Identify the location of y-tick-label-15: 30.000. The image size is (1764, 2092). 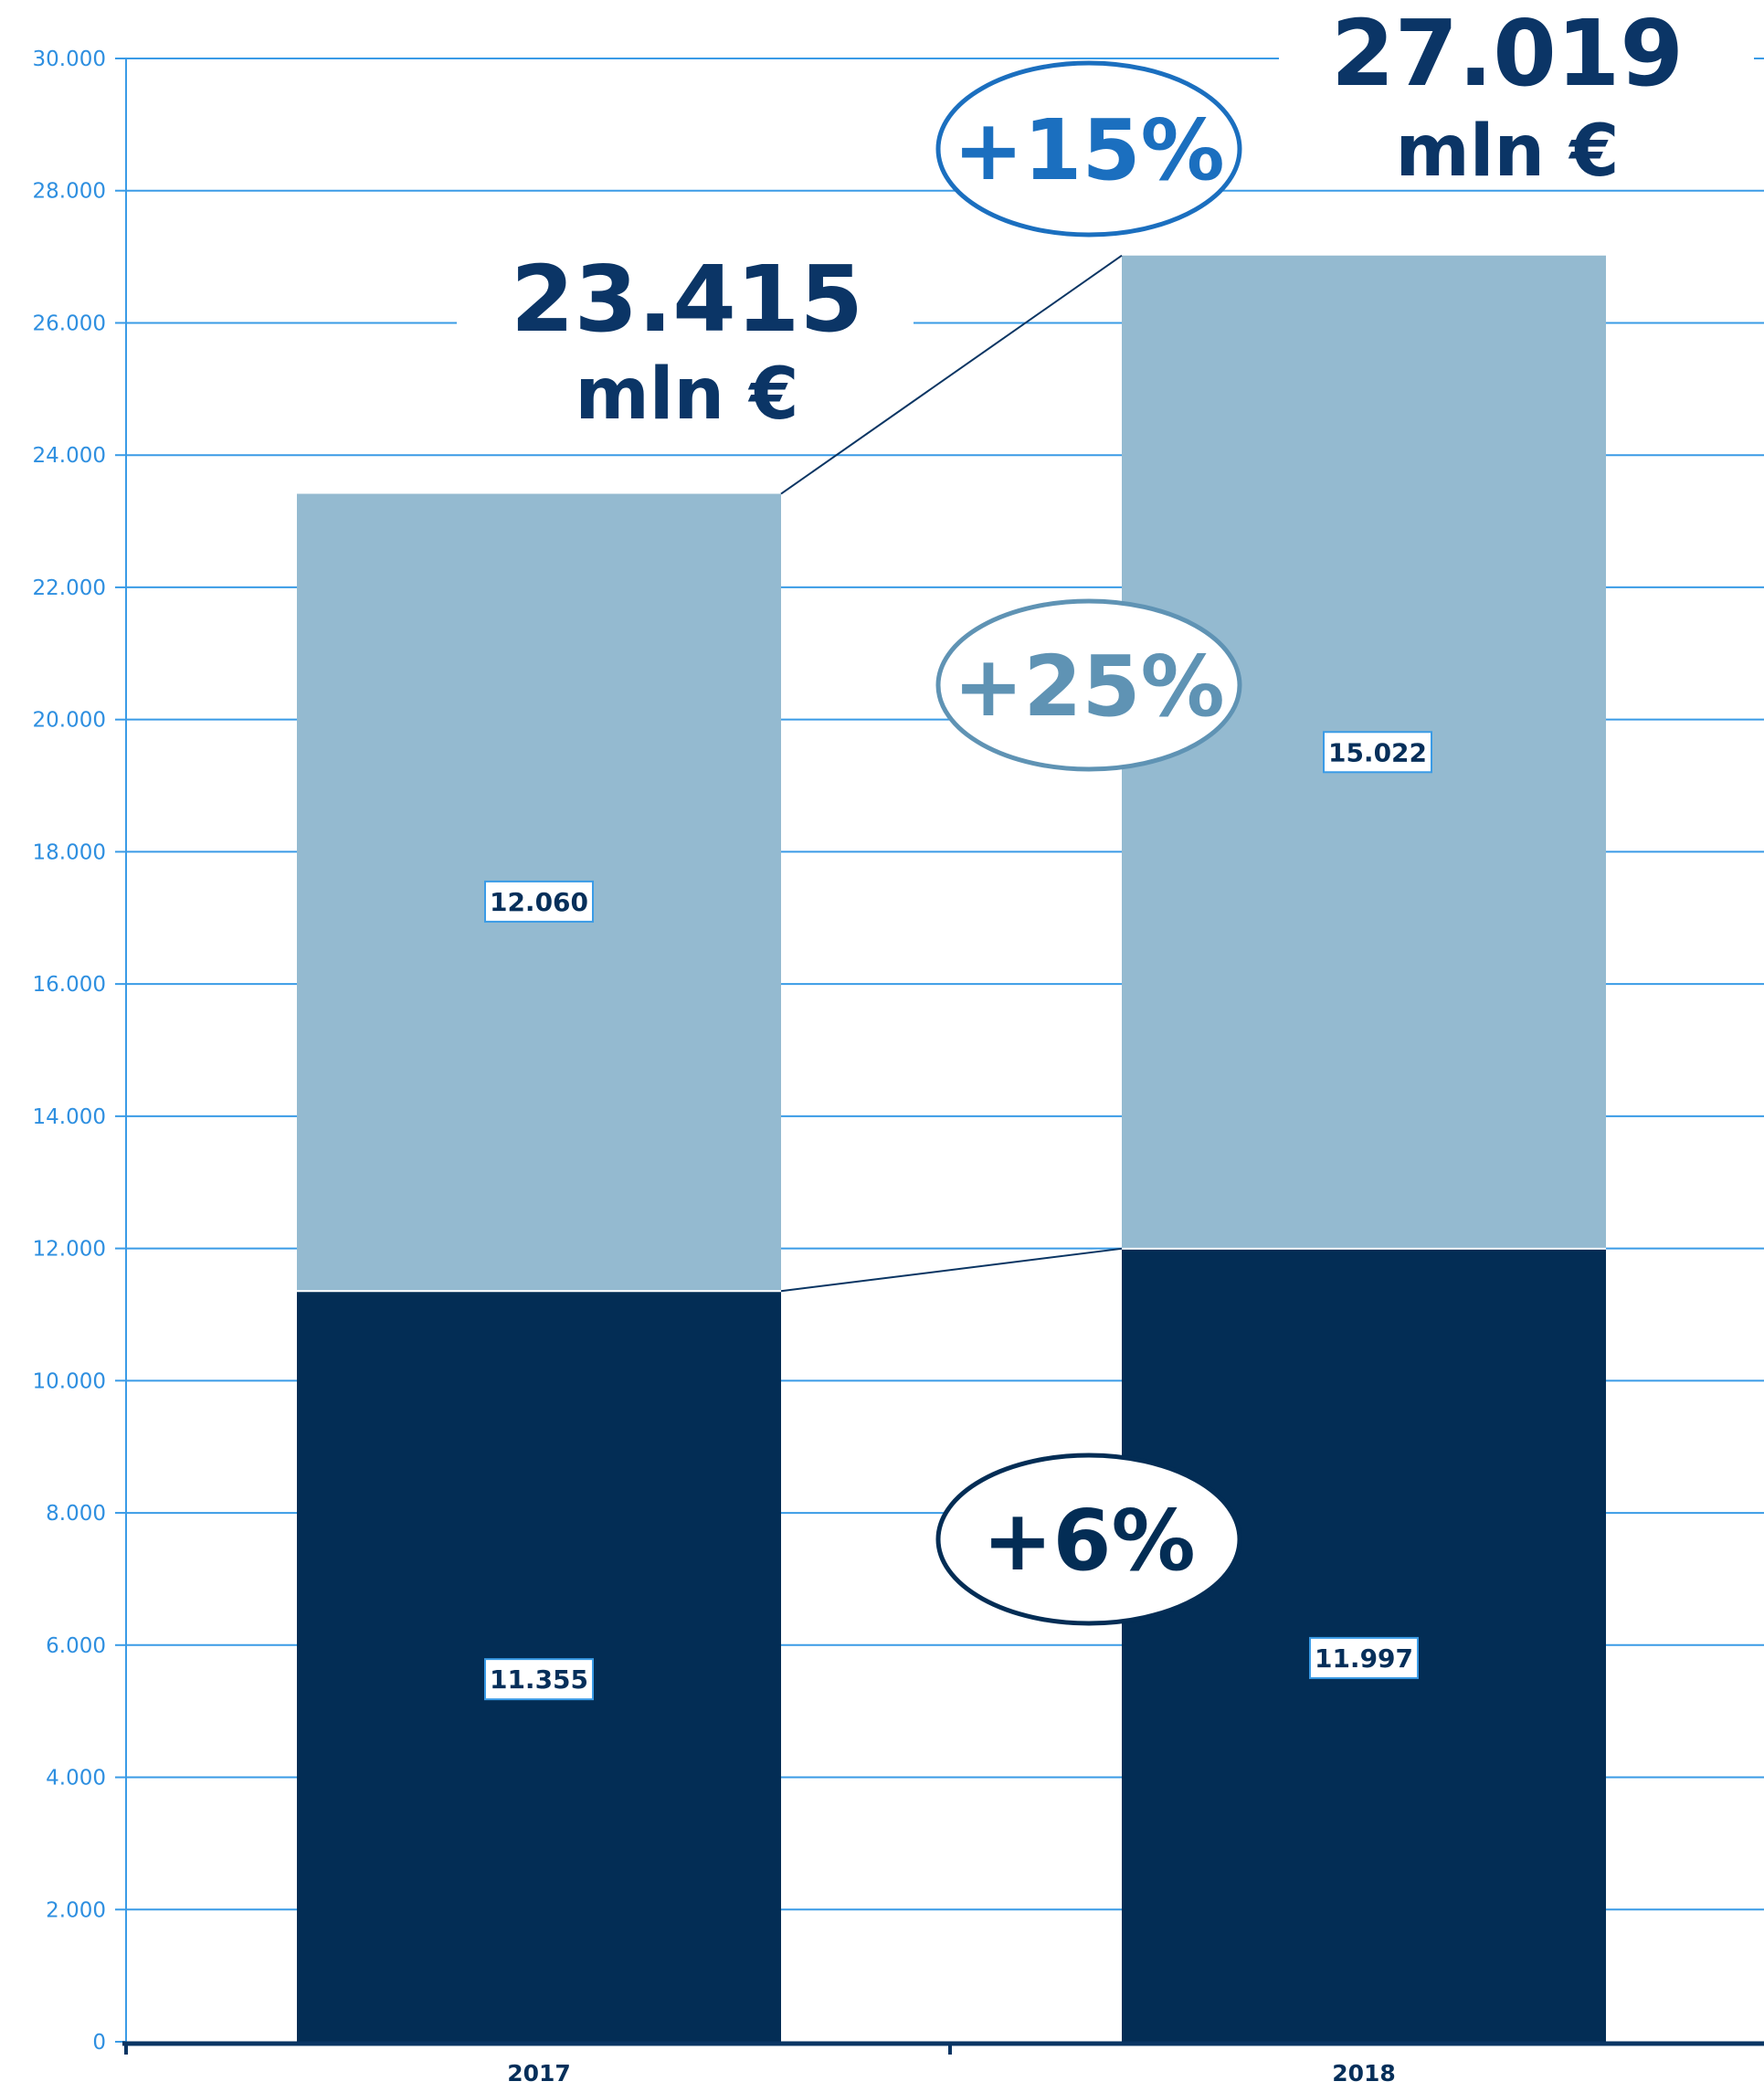
(69, 59).